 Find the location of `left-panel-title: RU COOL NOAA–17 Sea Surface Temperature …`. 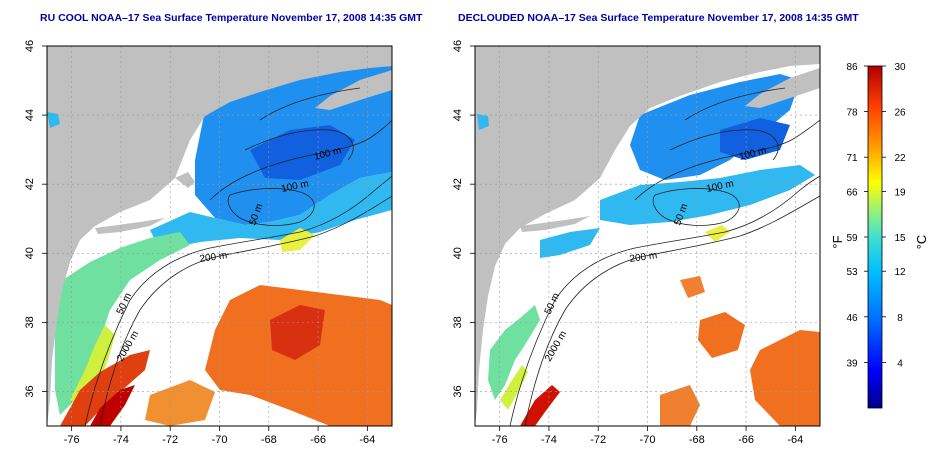

left-panel-title: RU COOL NOAA–17 Sea Surface Temperature … is located at coordinates (231, 18).